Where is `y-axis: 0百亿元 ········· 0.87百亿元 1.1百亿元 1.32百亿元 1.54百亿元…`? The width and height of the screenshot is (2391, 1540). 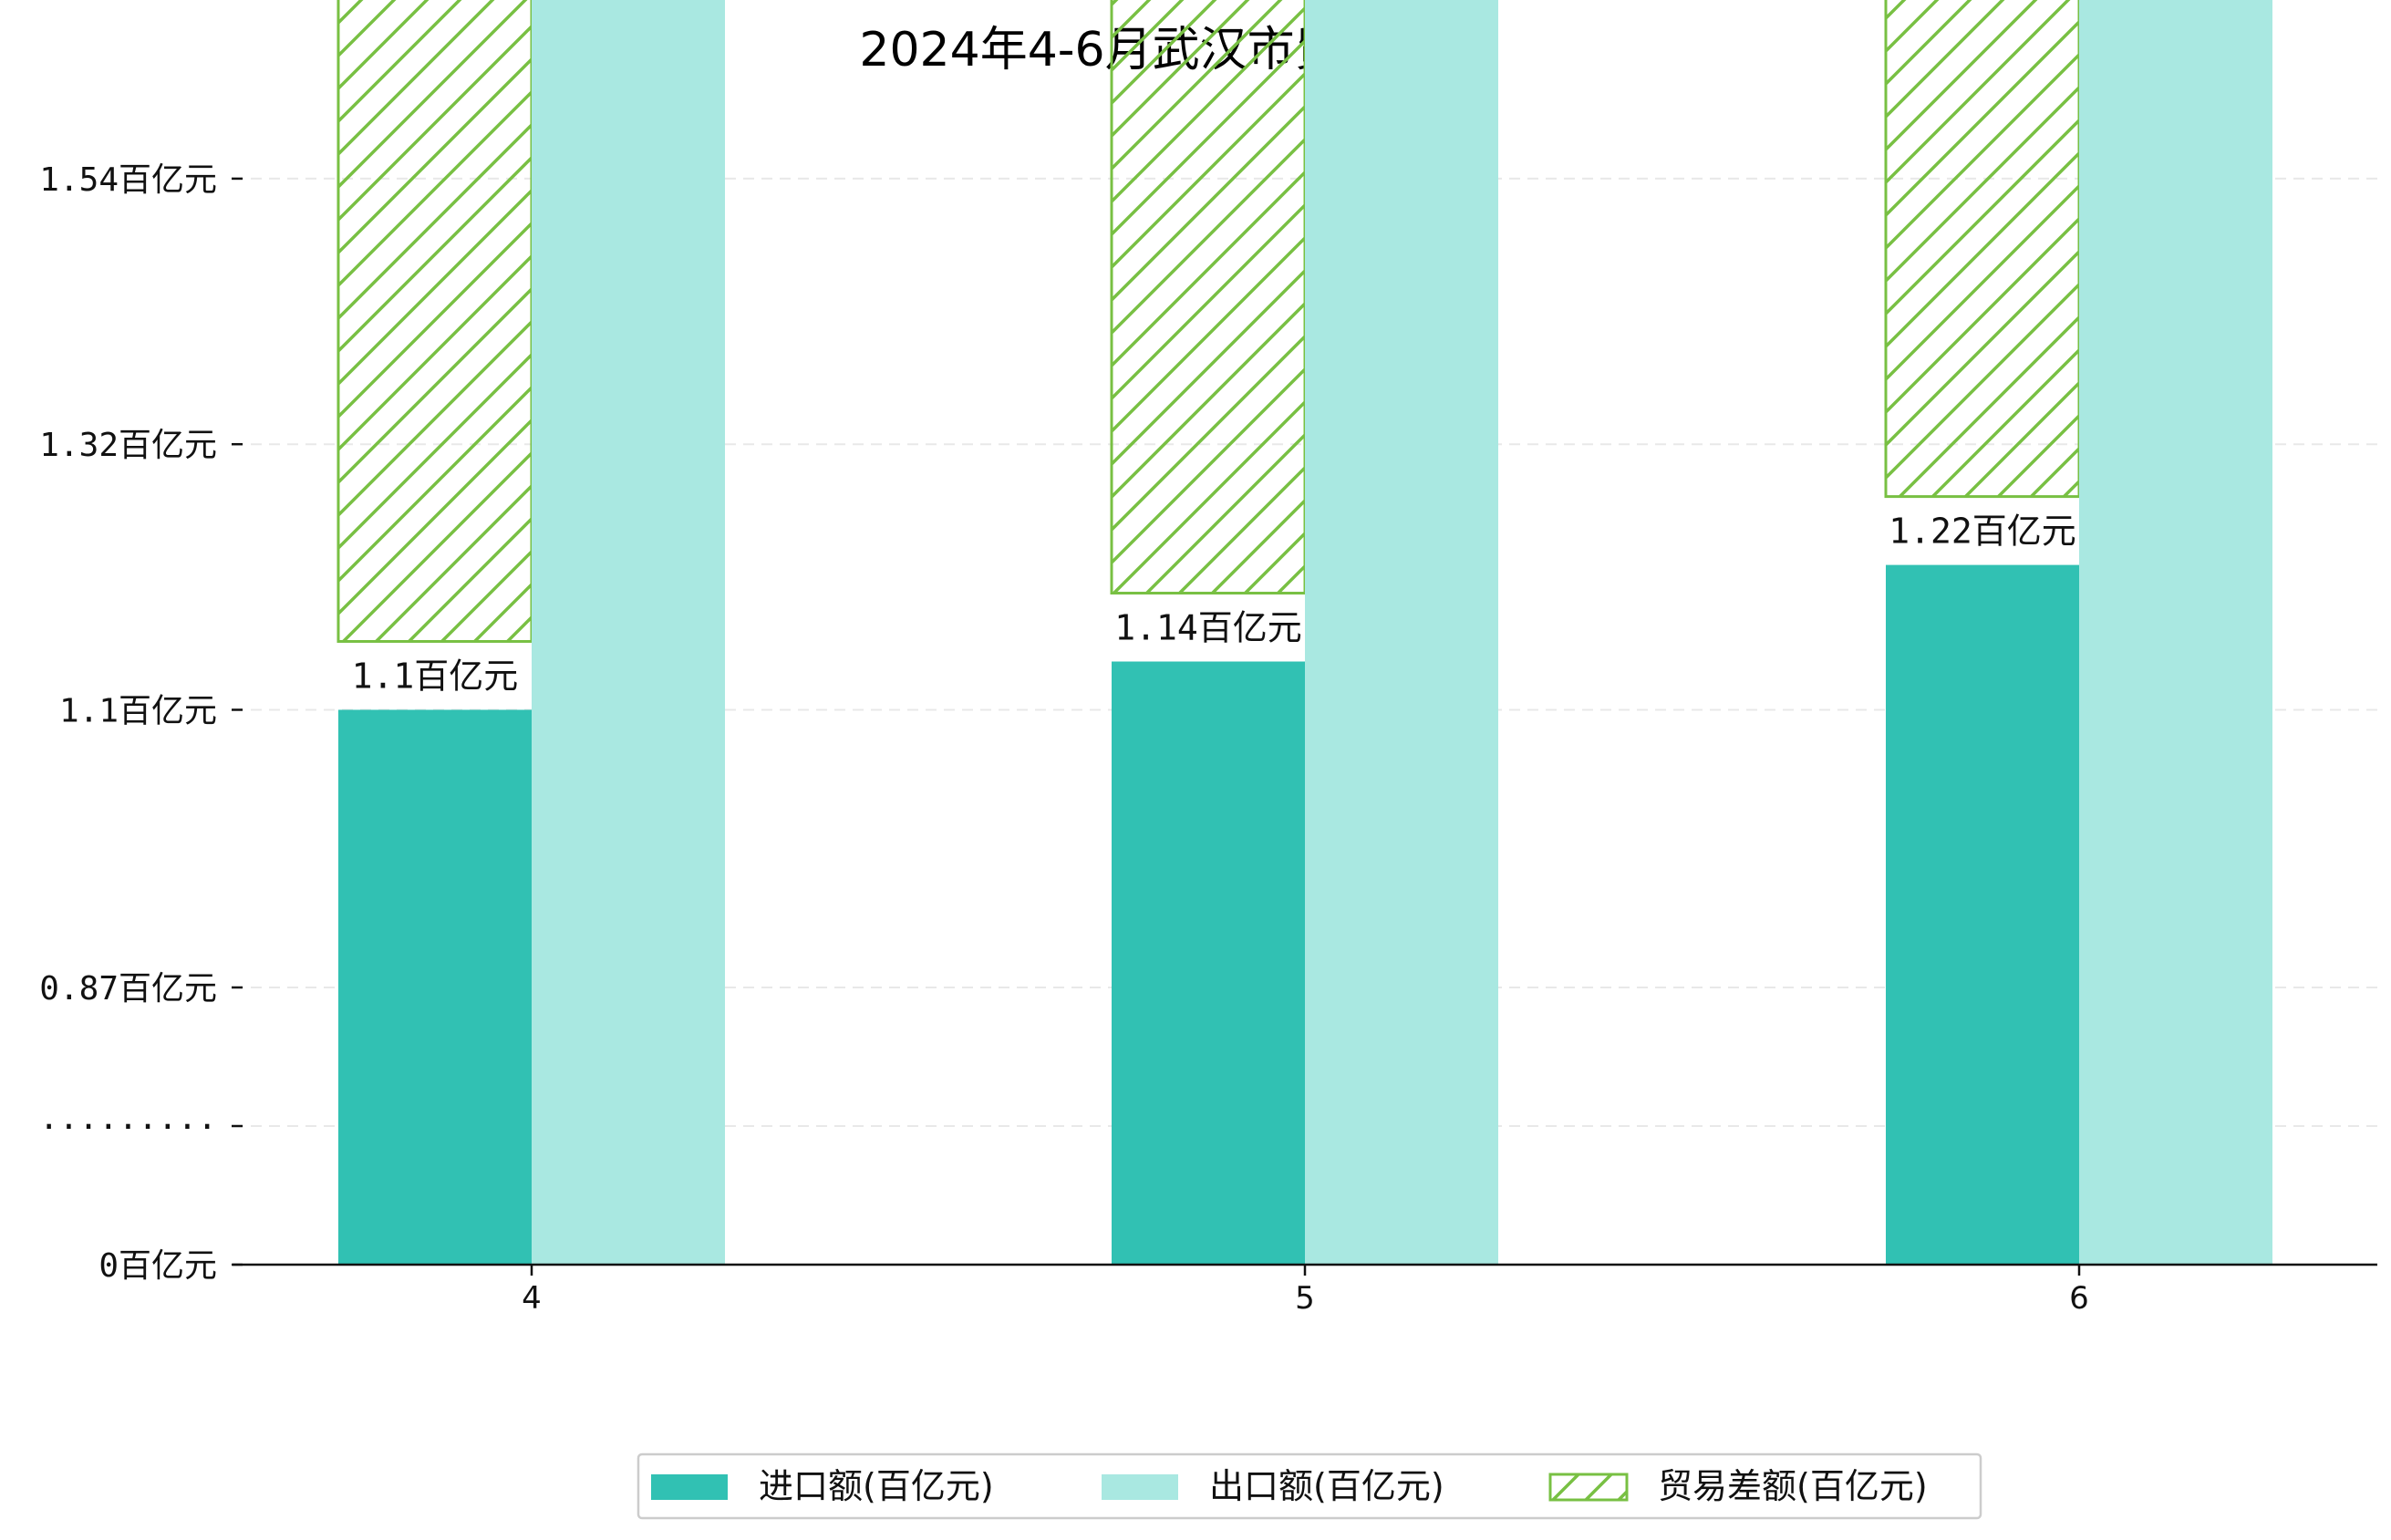
y-axis: 0百亿元 ········· 0.87百亿元 1.1百亿元 1.32百亿元 1.54百亿元… is located at coordinates (141, 723).